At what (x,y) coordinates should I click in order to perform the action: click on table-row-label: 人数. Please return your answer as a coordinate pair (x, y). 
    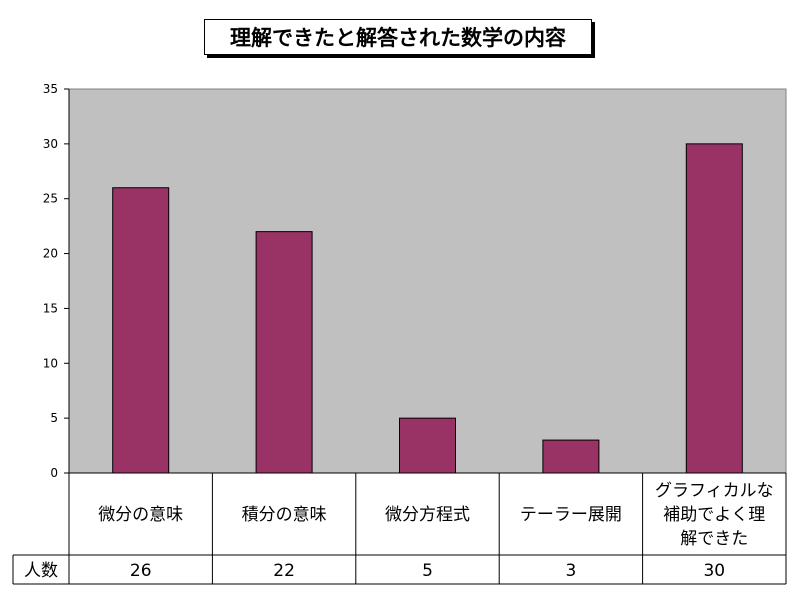
    Looking at the image, I should click on (41, 571).